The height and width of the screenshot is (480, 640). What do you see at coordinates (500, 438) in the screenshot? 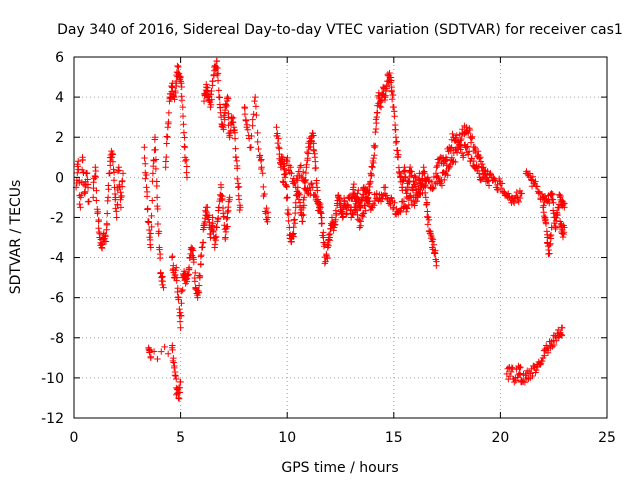
I see `x-tick-label: 20` at bounding box center [500, 438].